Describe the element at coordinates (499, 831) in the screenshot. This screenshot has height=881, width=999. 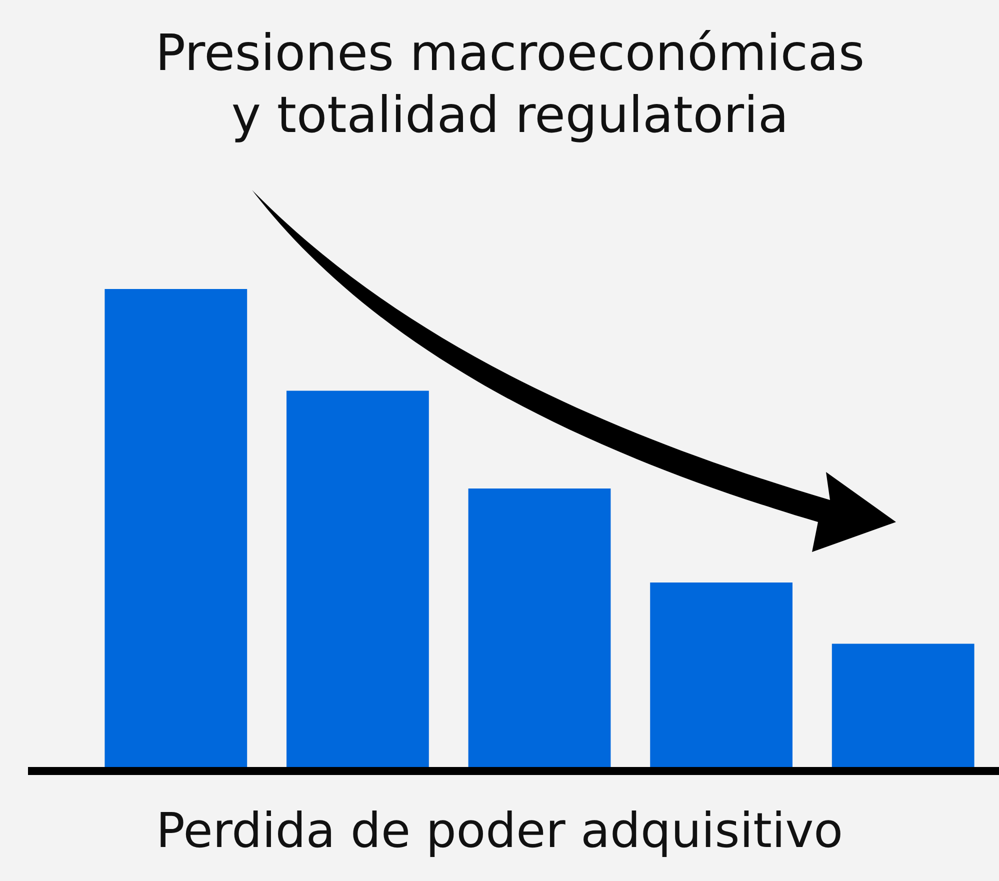
I see `x-axis-title: Perdida de poder adquisitivo` at that location.